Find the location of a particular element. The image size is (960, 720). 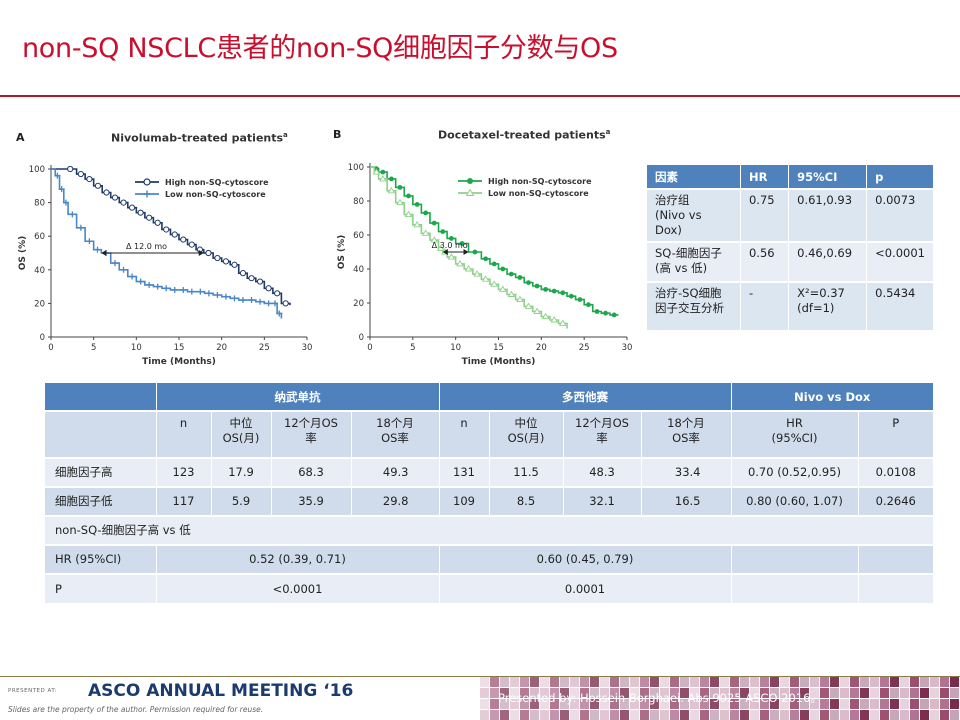

panel-a-letter: A is located at coordinates (20, 137).